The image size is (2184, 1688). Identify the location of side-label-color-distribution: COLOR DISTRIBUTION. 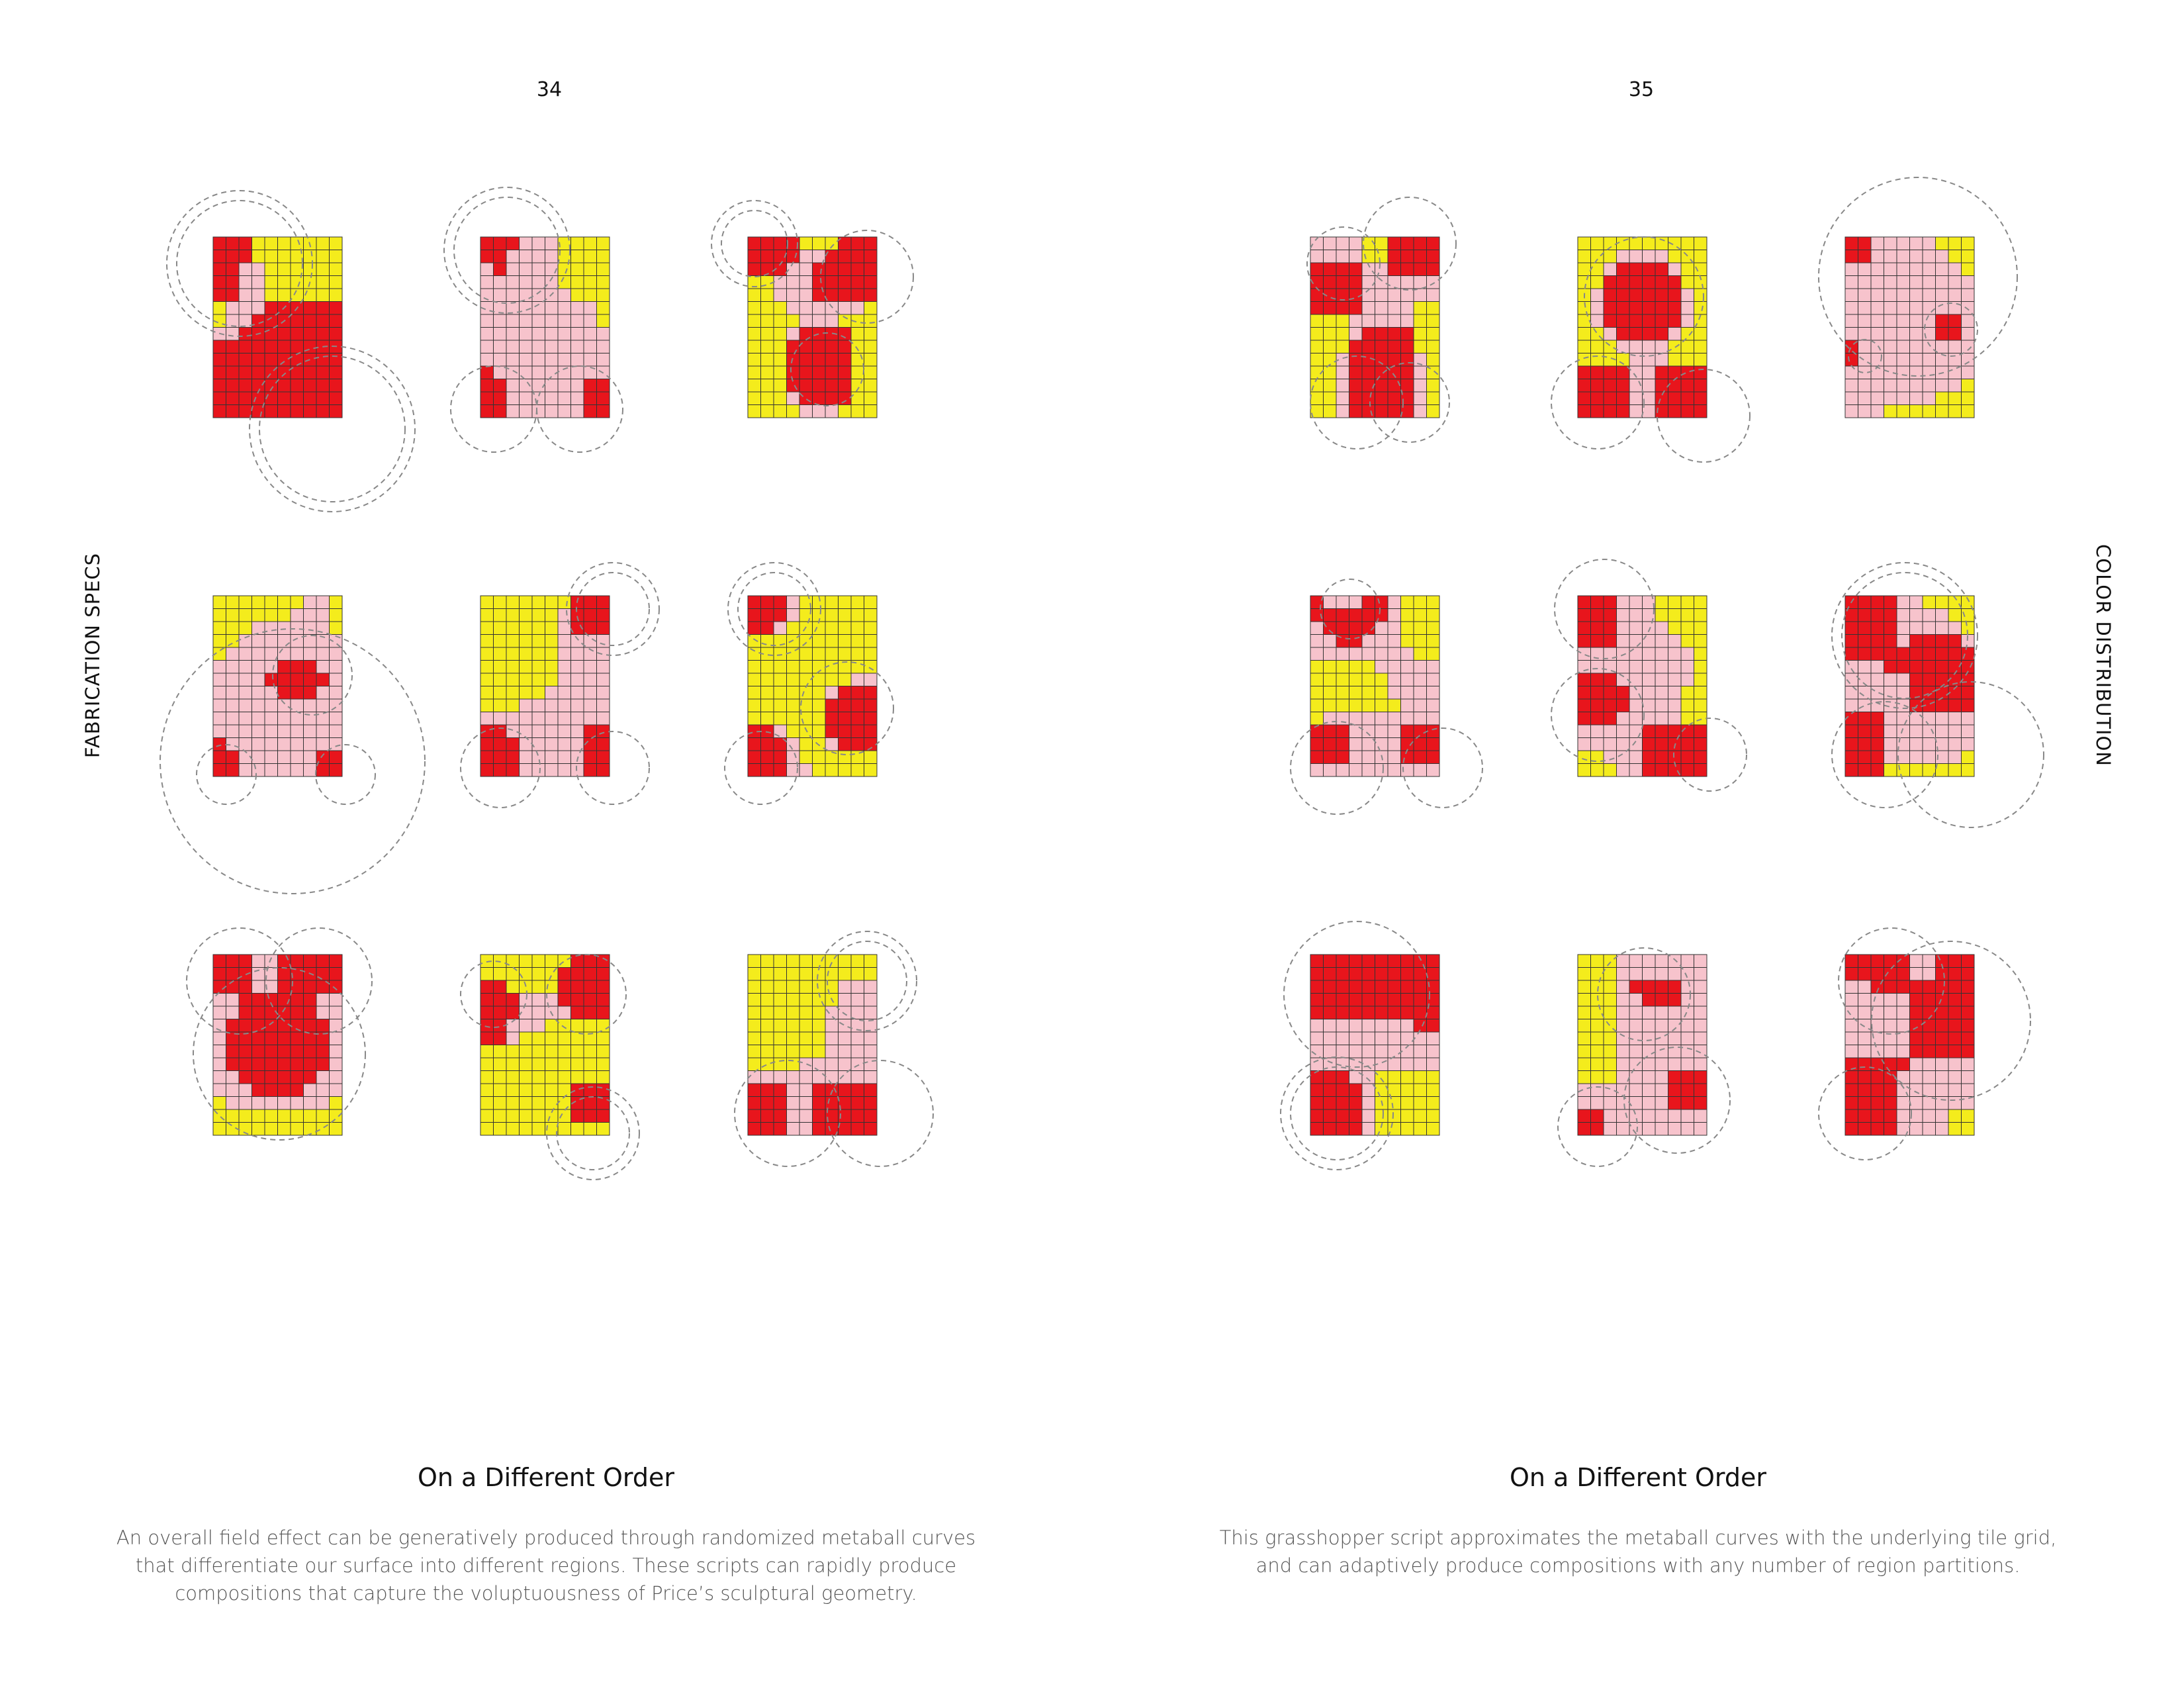
(2104, 655).